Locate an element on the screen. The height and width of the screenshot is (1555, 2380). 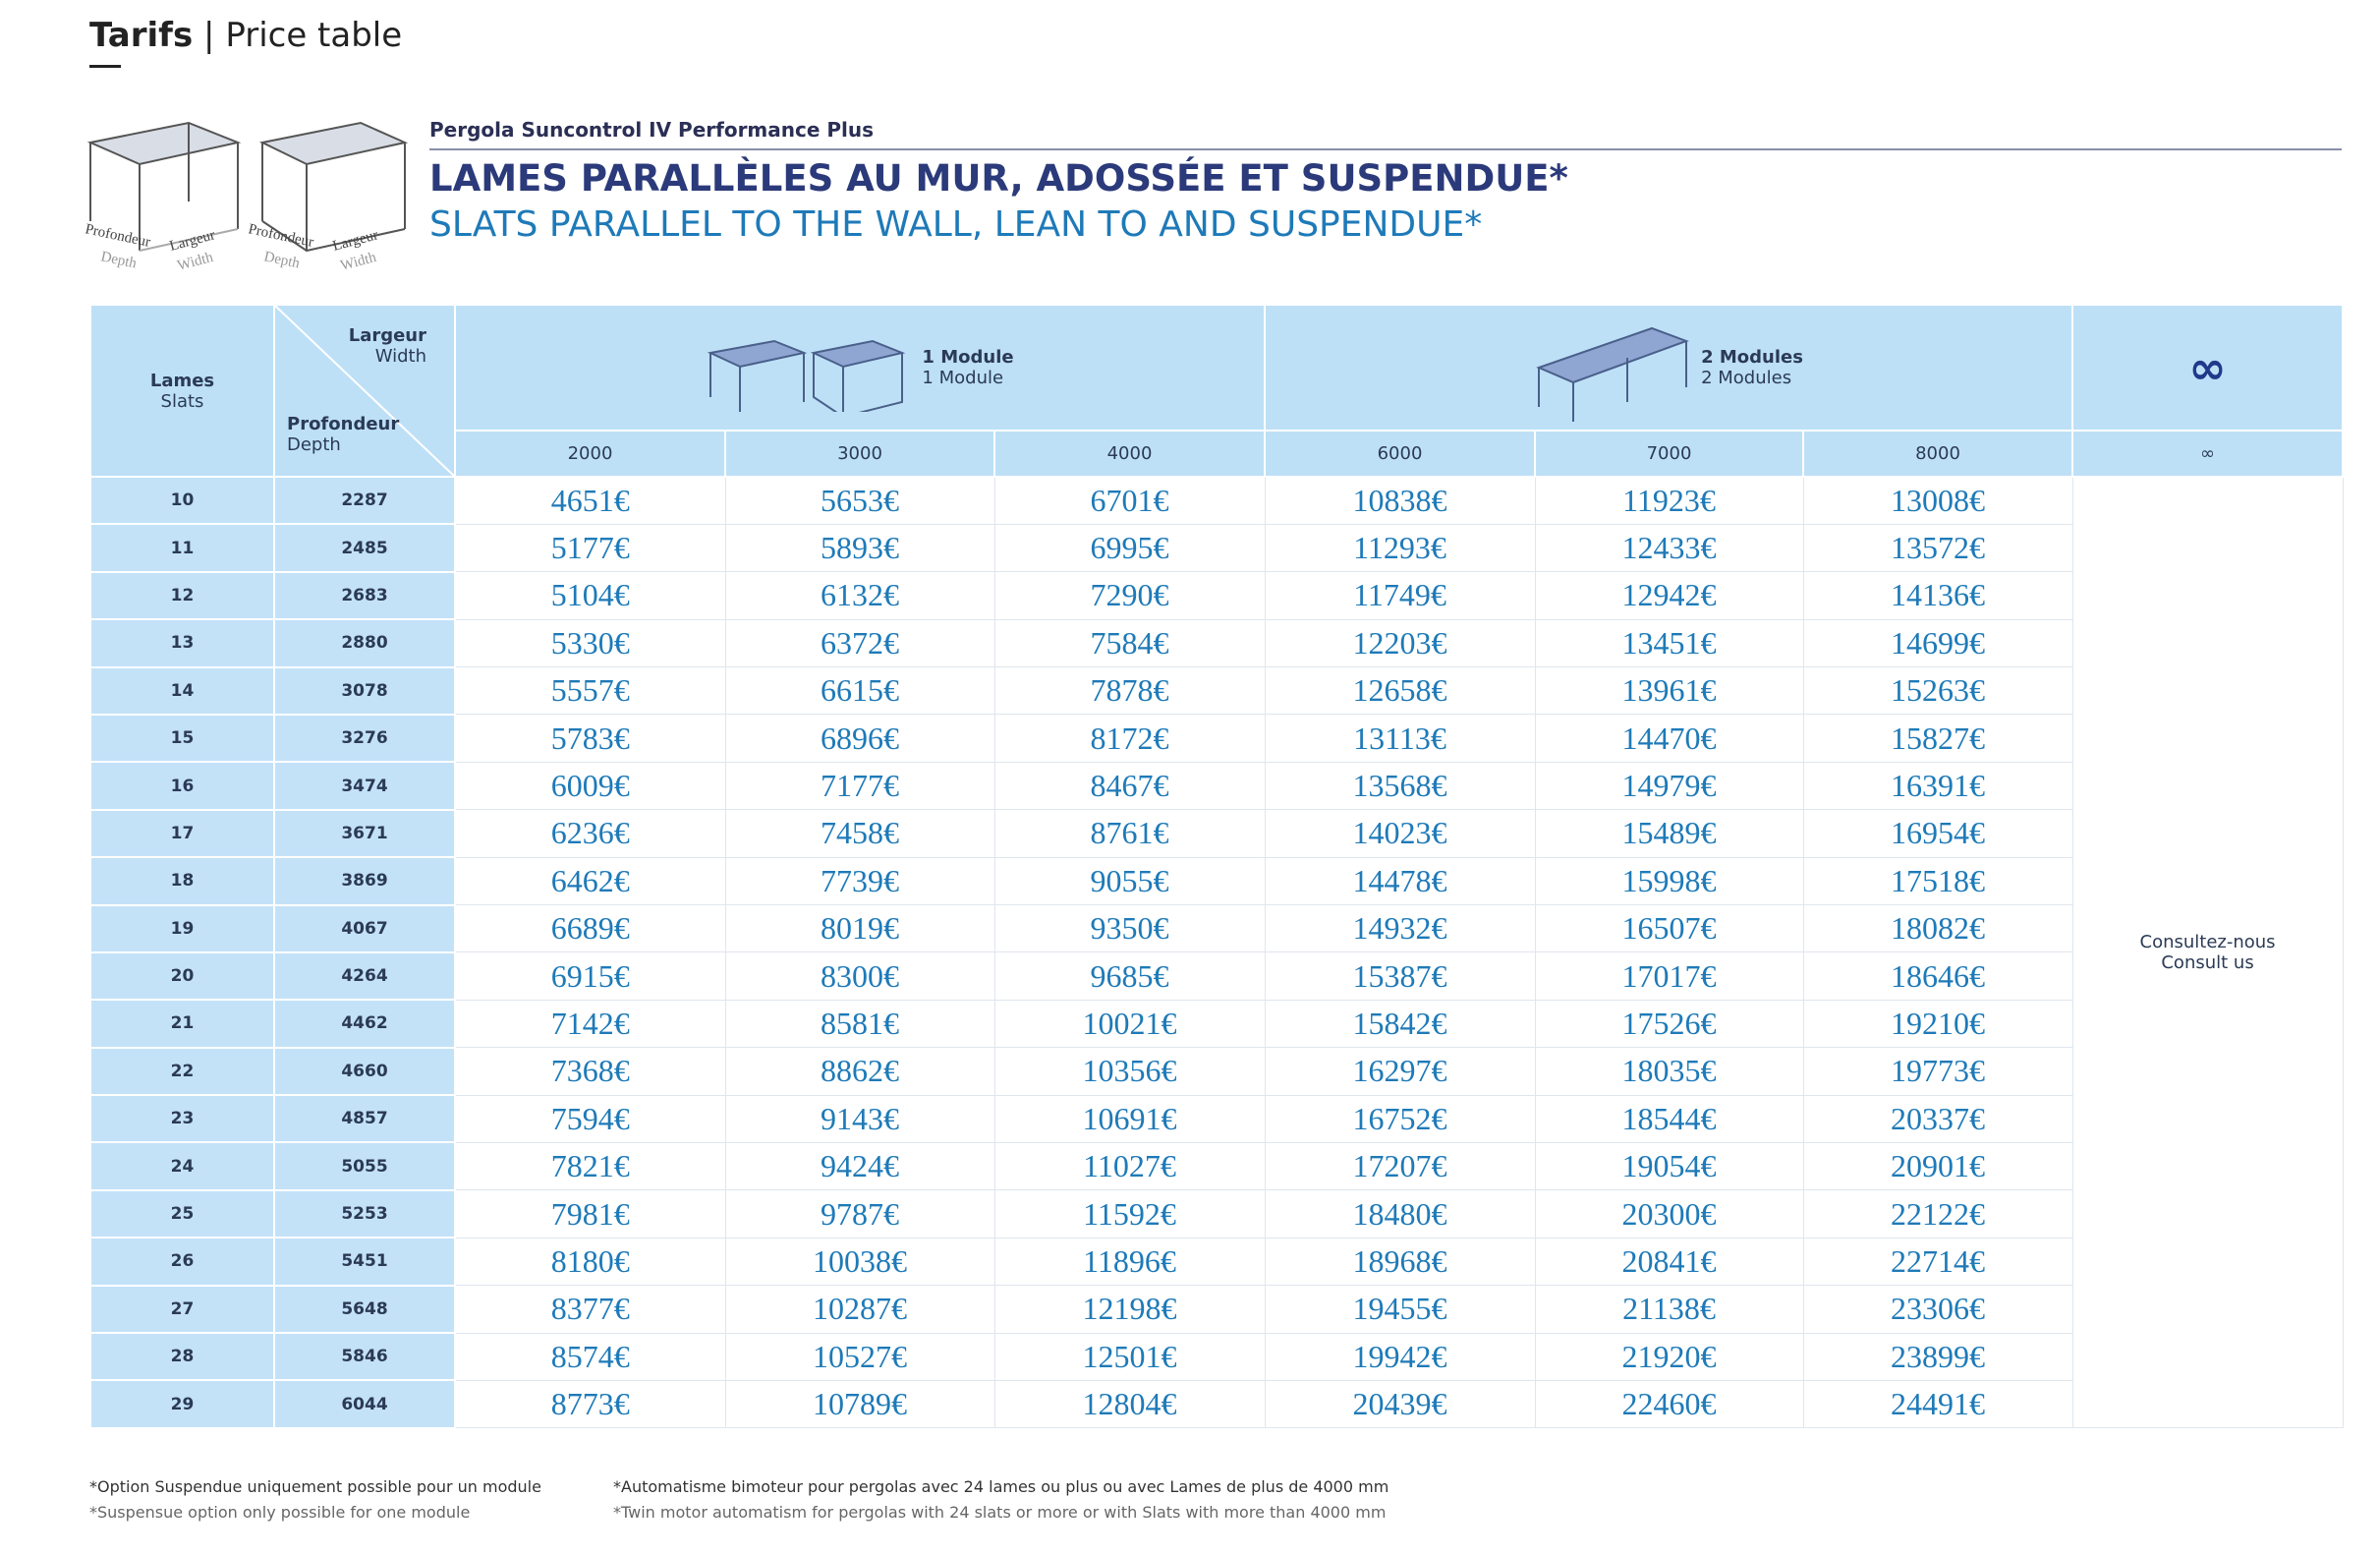
price-row: 20 4264 6915€ 8300€ 9685€ 15387€ 17017€ 18646€ is located at coordinates (1216, 976).